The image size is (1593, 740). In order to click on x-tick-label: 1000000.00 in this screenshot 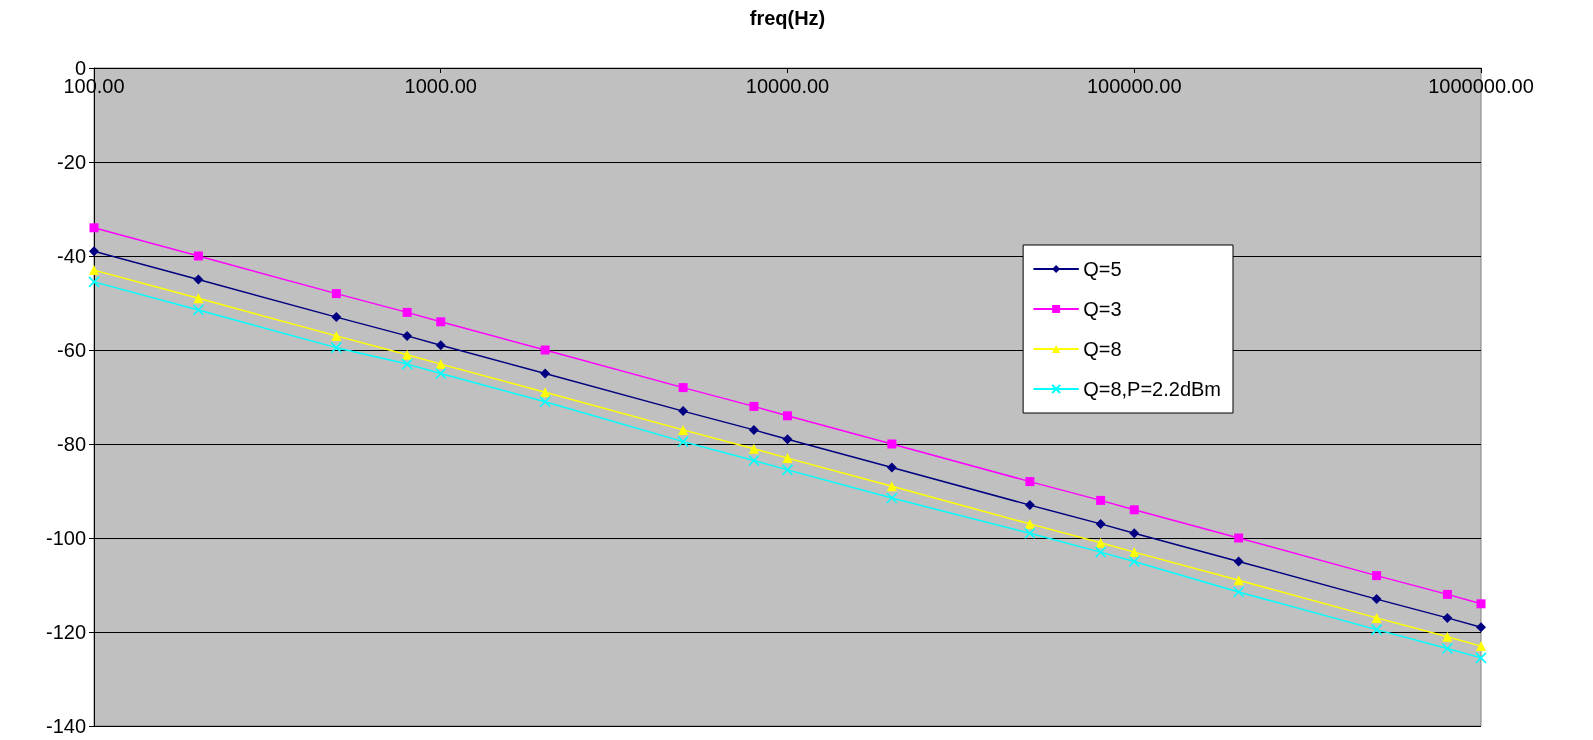, I will do `click(1481, 86)`.